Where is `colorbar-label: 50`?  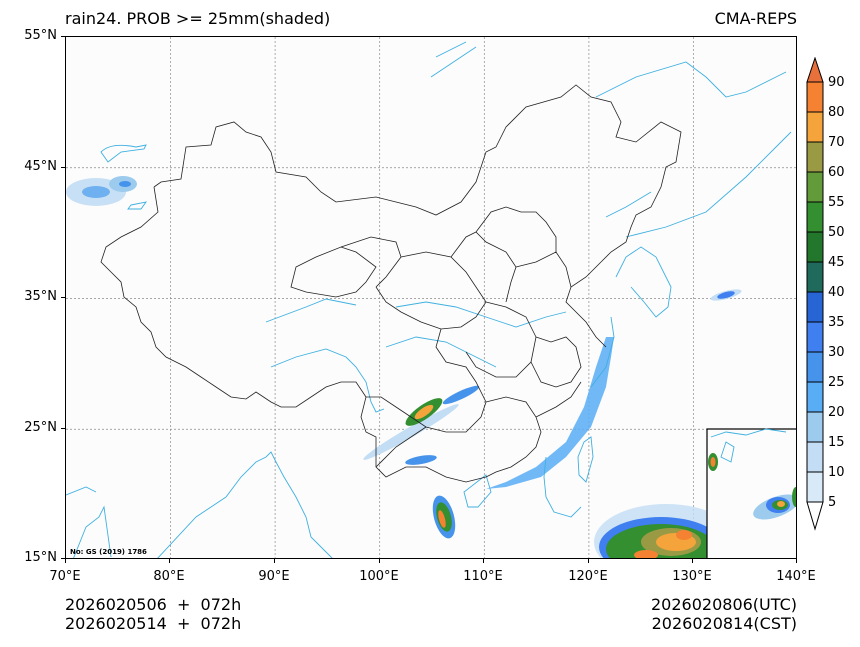
colorbar-label: 50 is located at coordinates (836, 232).